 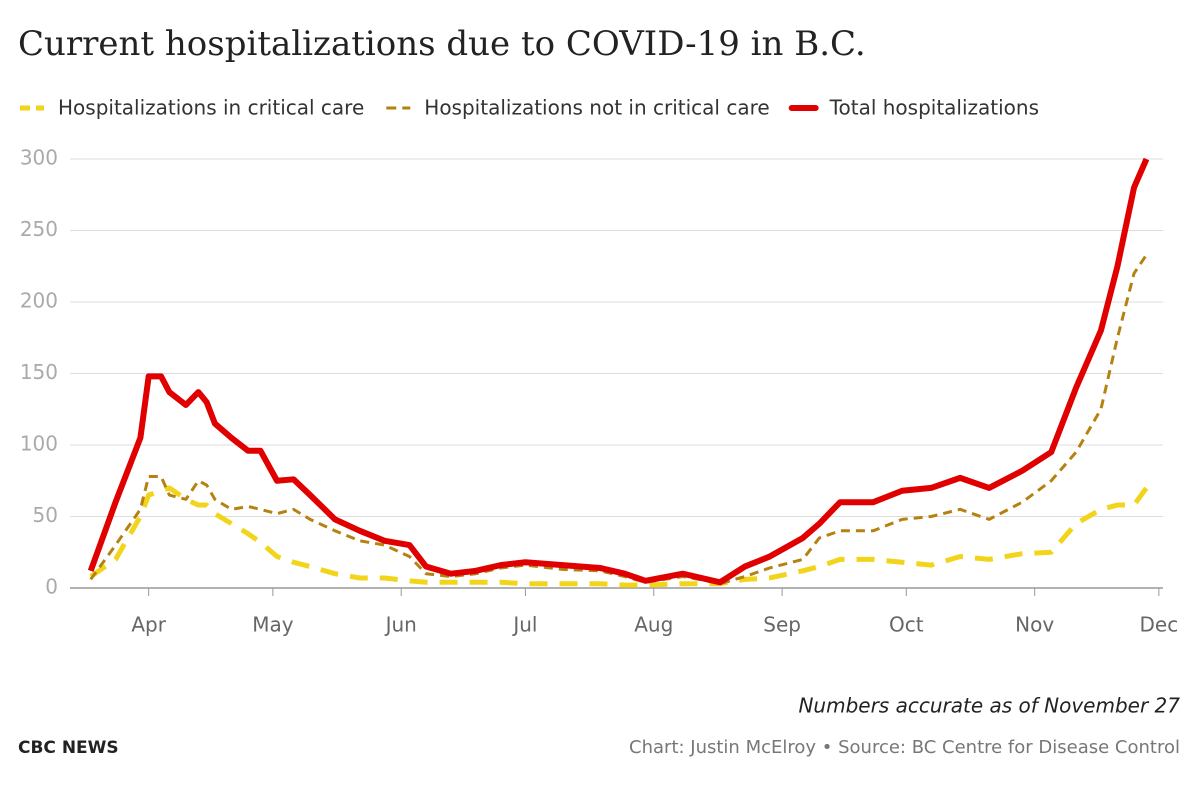 I want to click on note: Numbers accurate as of November 27, so click(x=989, y=706).